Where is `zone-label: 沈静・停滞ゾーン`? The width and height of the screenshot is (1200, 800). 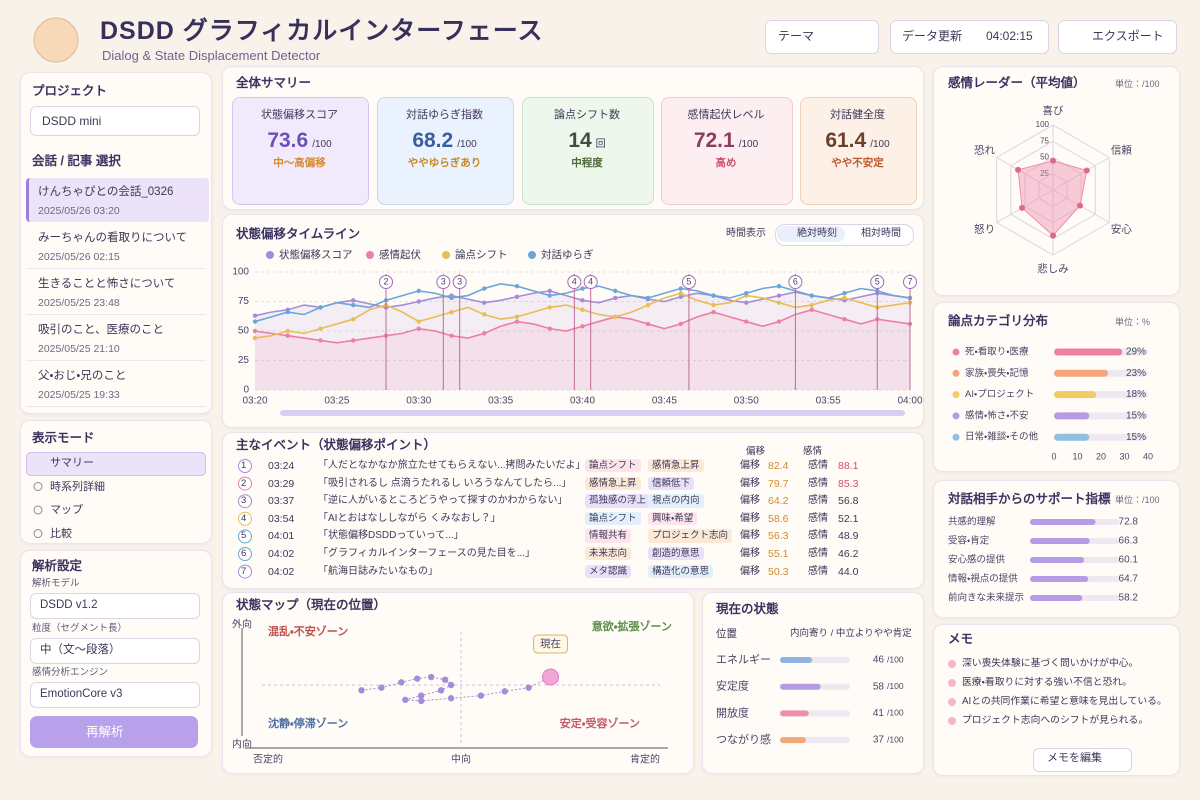 zone-label: 沈静・停滞ゾーン is located at coordinates (308, 723).